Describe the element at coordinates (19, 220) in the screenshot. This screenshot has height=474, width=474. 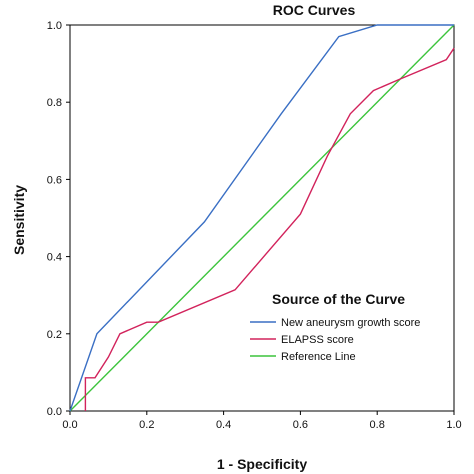
I see `y-axis-title: Sensitivity` at that location.